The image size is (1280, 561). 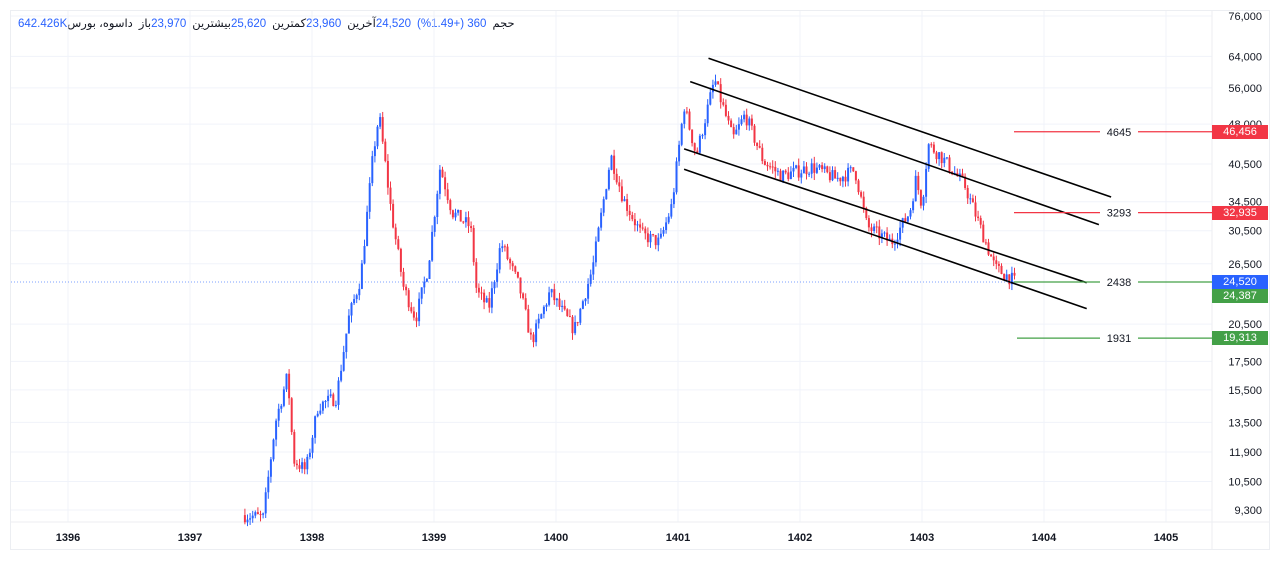 What do you see at coordinates (169, 24) in the screenshot?
I see `open-value: 23,970` at bounding box center [169, 24].